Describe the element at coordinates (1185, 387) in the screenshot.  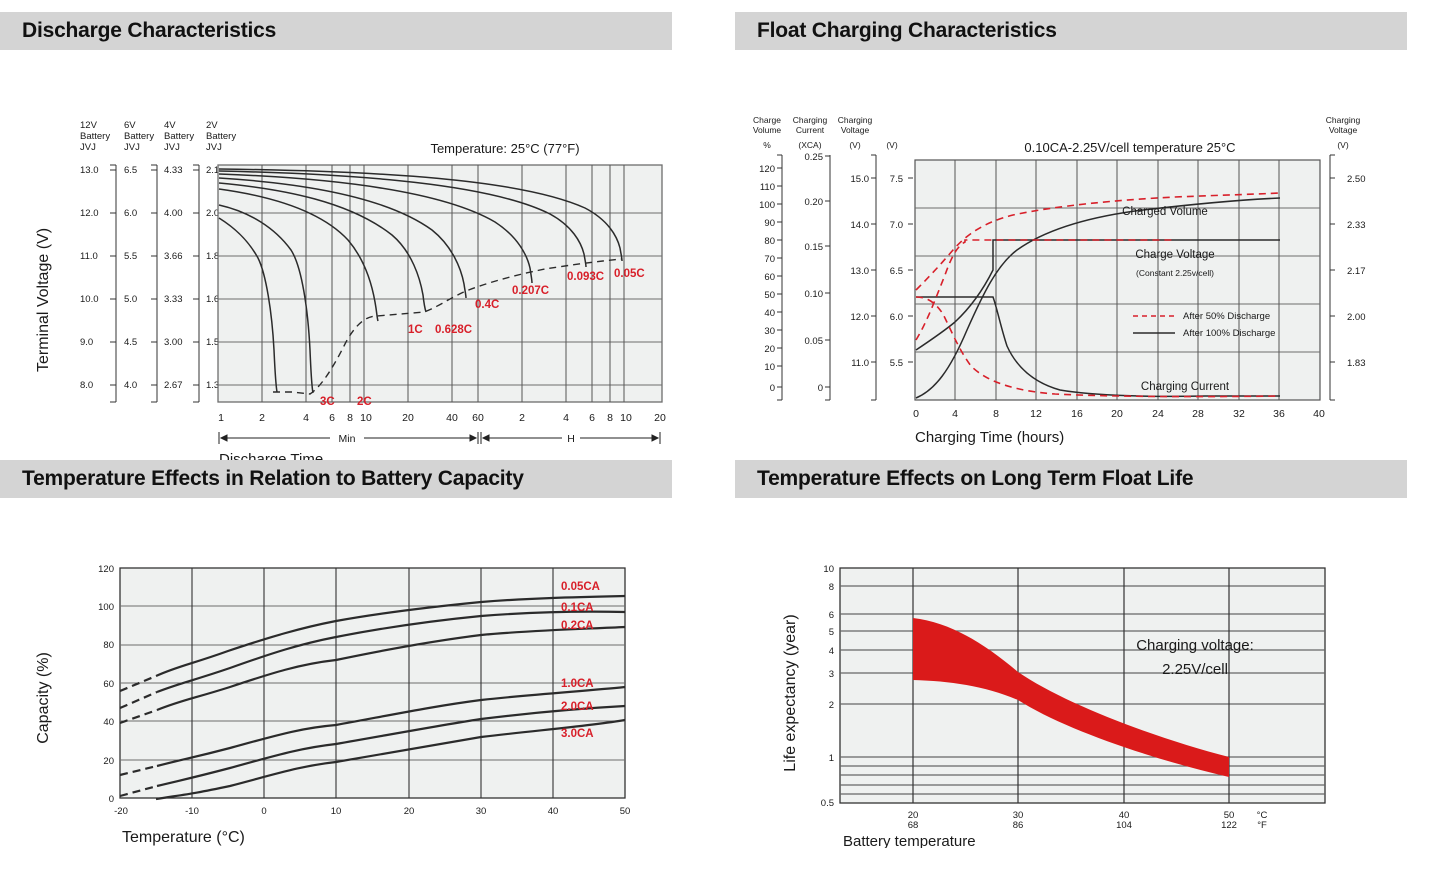
I see `svg-text: Charging Current` at that location.